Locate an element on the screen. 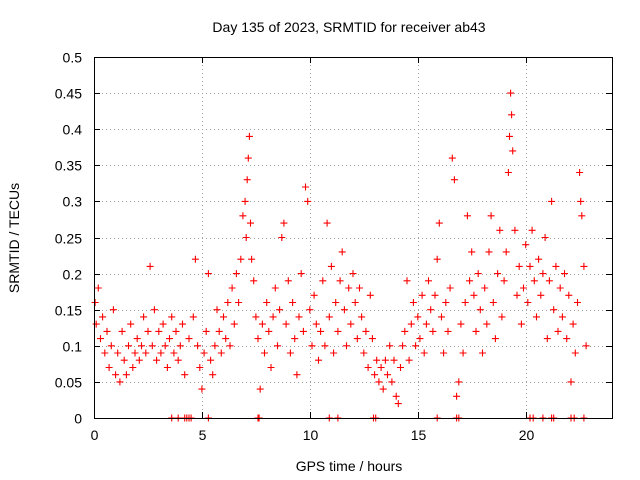 The width and height of the screenshot is (640, 480). y-tick-label: 0 is located at coordinates (78, 419).